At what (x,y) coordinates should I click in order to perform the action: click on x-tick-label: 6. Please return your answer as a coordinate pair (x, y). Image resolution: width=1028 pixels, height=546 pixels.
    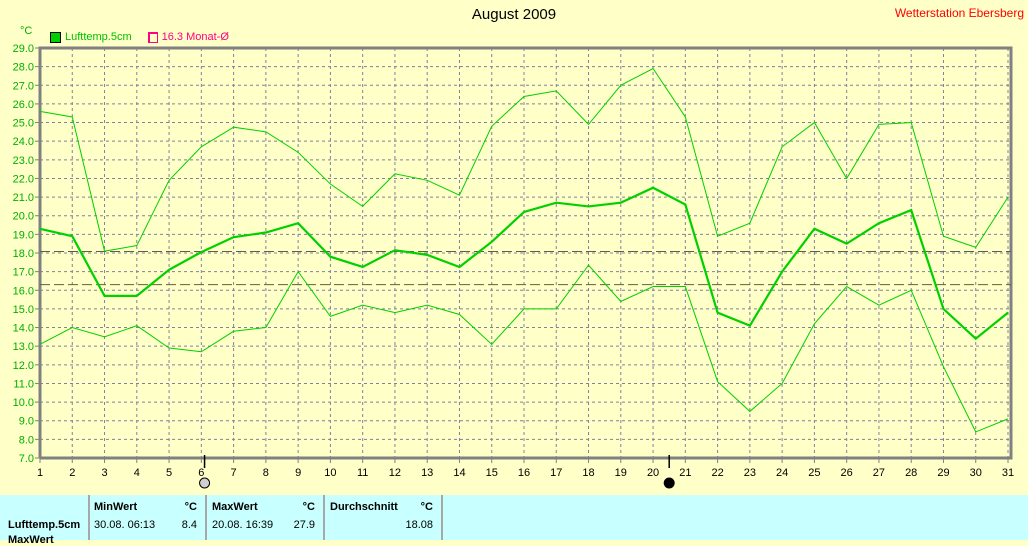
    Looking at the image, I should click on (201, 473).